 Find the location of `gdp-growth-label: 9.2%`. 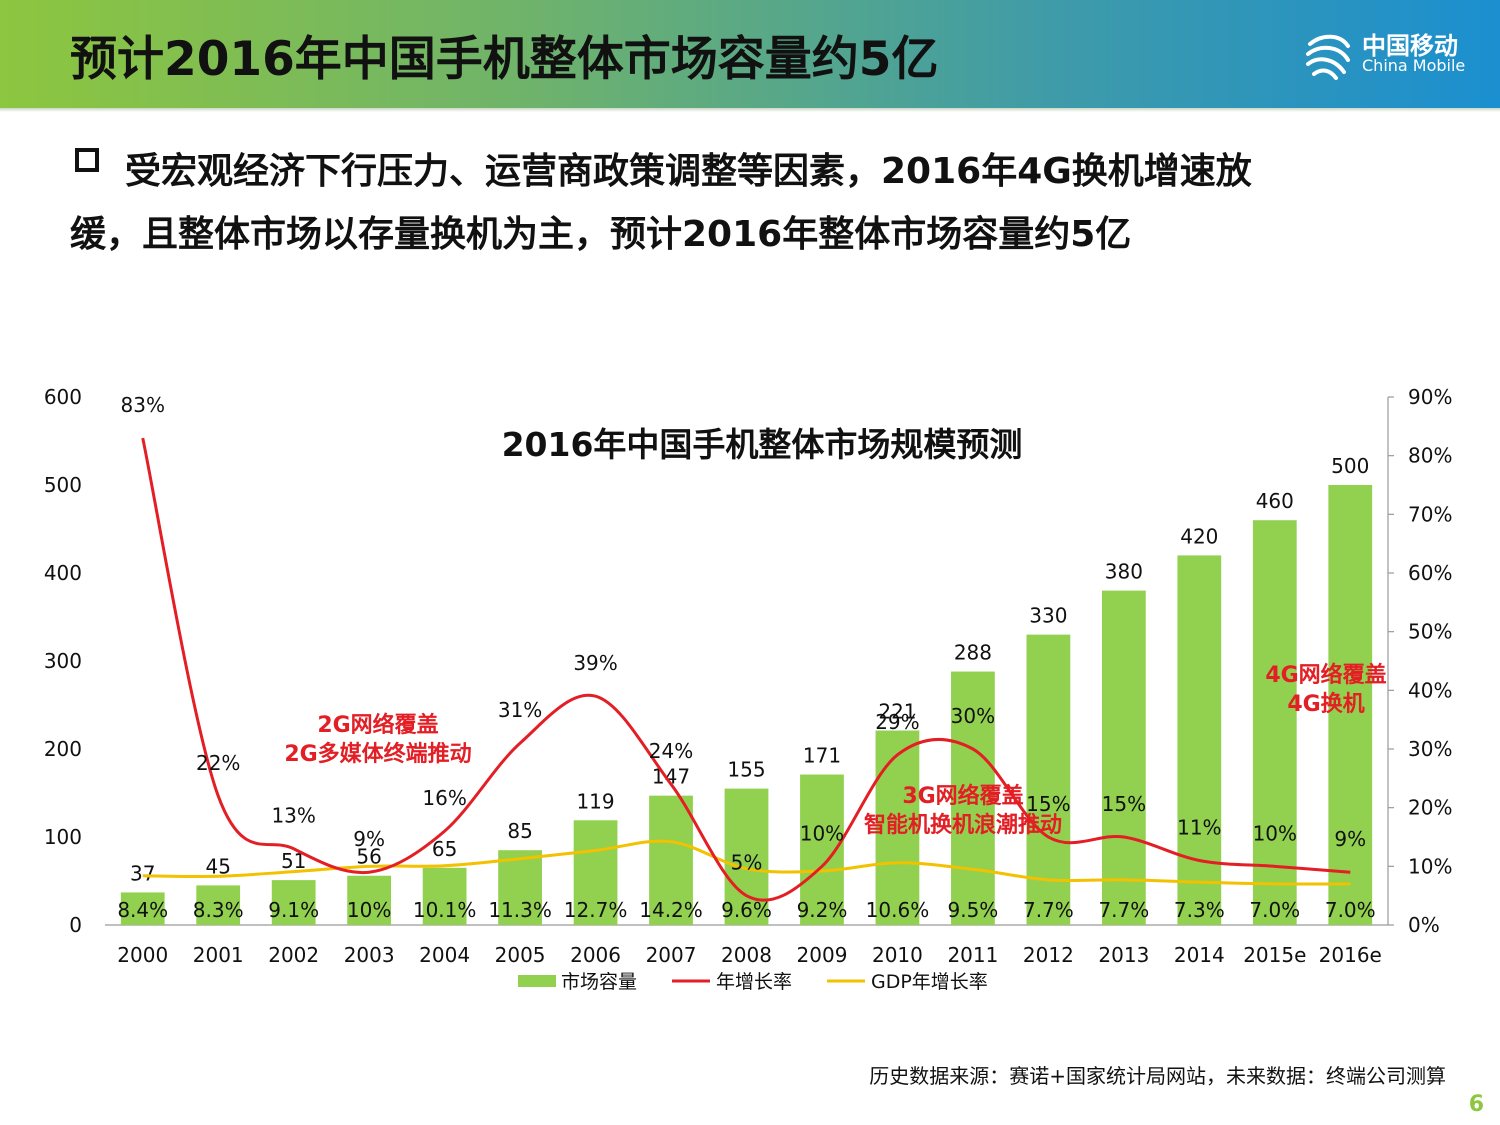

gdp-growth-label: 9.2% is located at coordinates (822, 910).